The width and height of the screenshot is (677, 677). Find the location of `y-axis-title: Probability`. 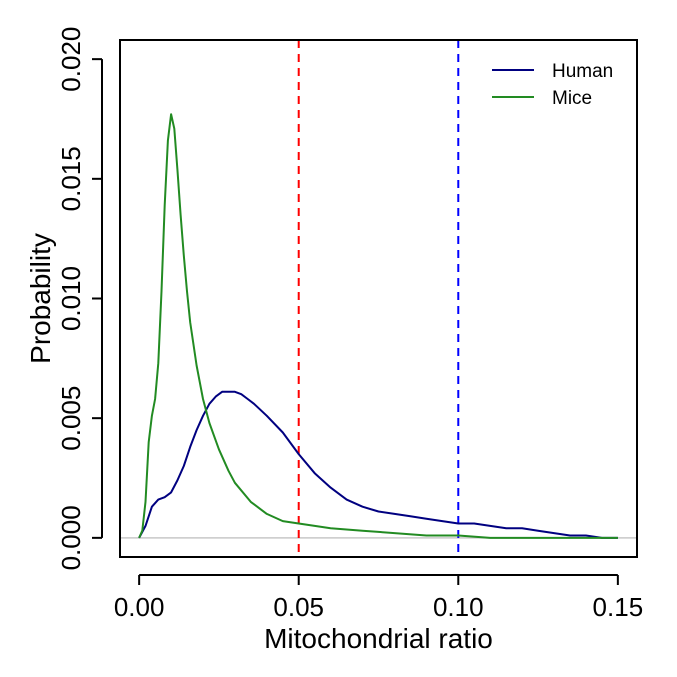

y-axis-title: Probability is located at coordinates (40, 298).